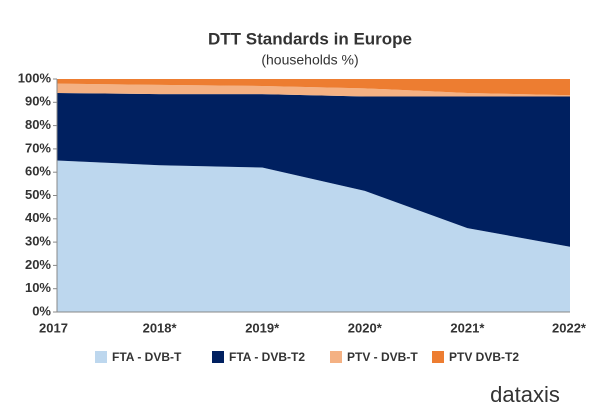 This screenshot has width=605, height=415. What do you see at coordinates (467, 327) in the screenshot?
I see `x-tick-label: 2021*` at bounding box center [467, 327].